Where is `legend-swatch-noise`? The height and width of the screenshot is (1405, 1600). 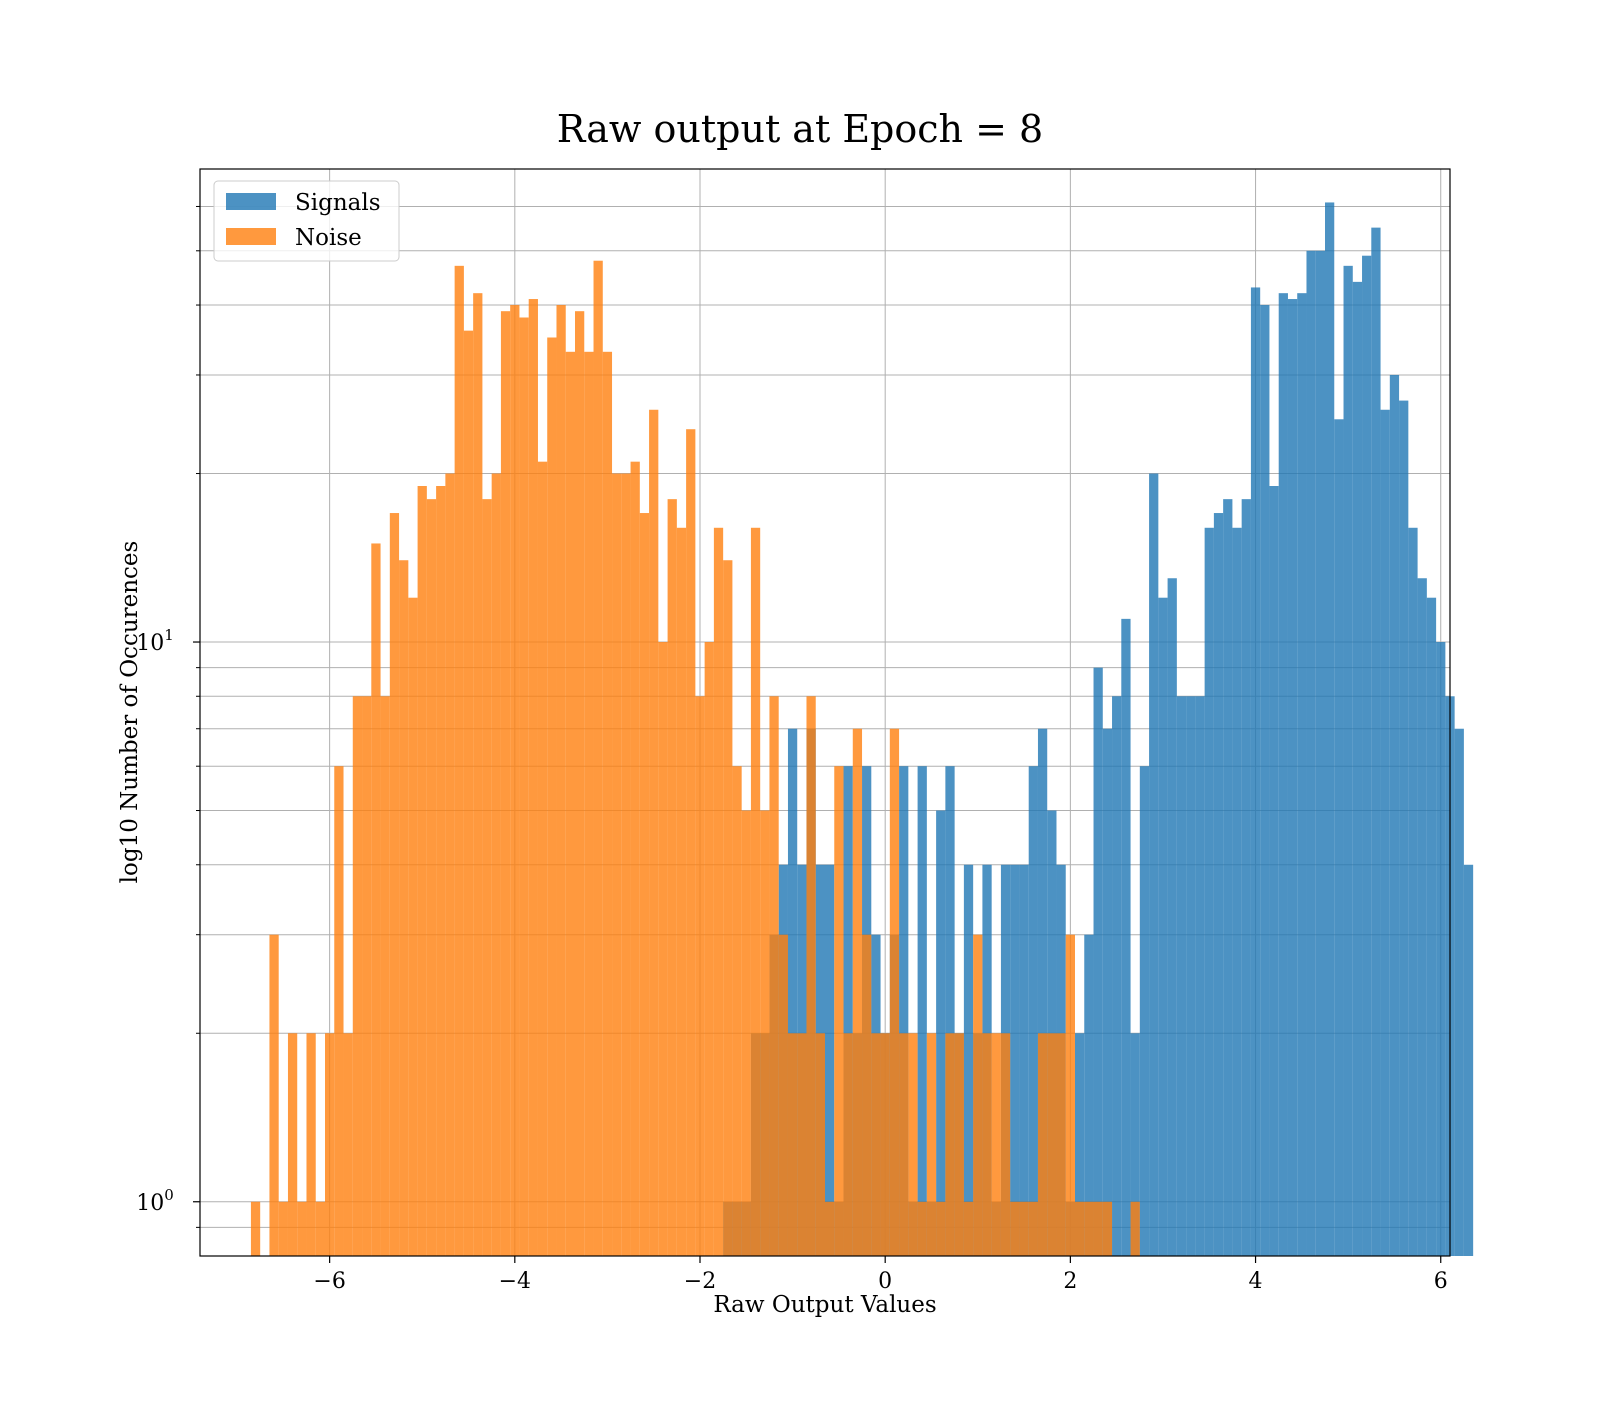 legend-swatch-noise is located at coordinates (251, 236).